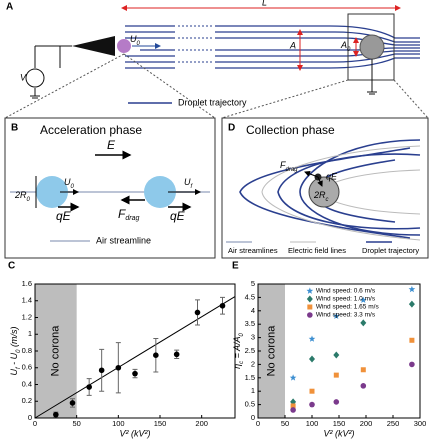 The height and width of the screenshot is (444, 430). Describe the element at coordinates (19, 351) in the screenshot. I see `label-part: 0` at that location.